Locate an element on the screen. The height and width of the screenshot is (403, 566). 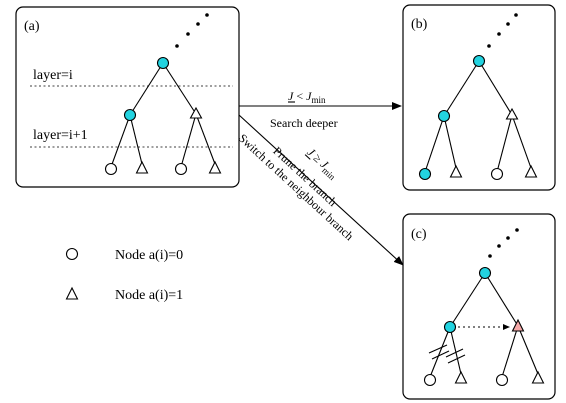
legend: Node a(i)=0 Node a(i)=1 is located at coordinates (124, 275).